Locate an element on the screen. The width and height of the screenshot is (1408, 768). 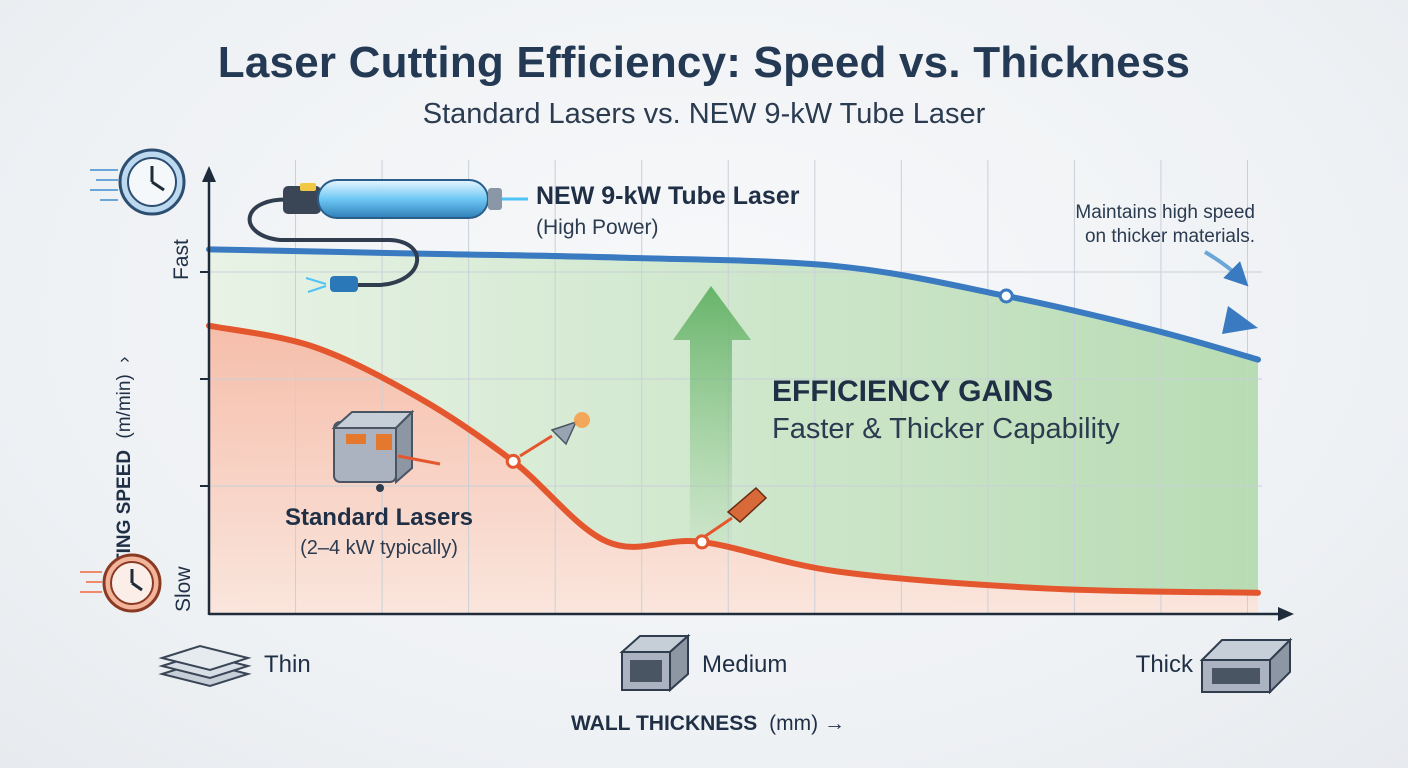
y-axis-arrowhead is located at coordinates (209, 174).